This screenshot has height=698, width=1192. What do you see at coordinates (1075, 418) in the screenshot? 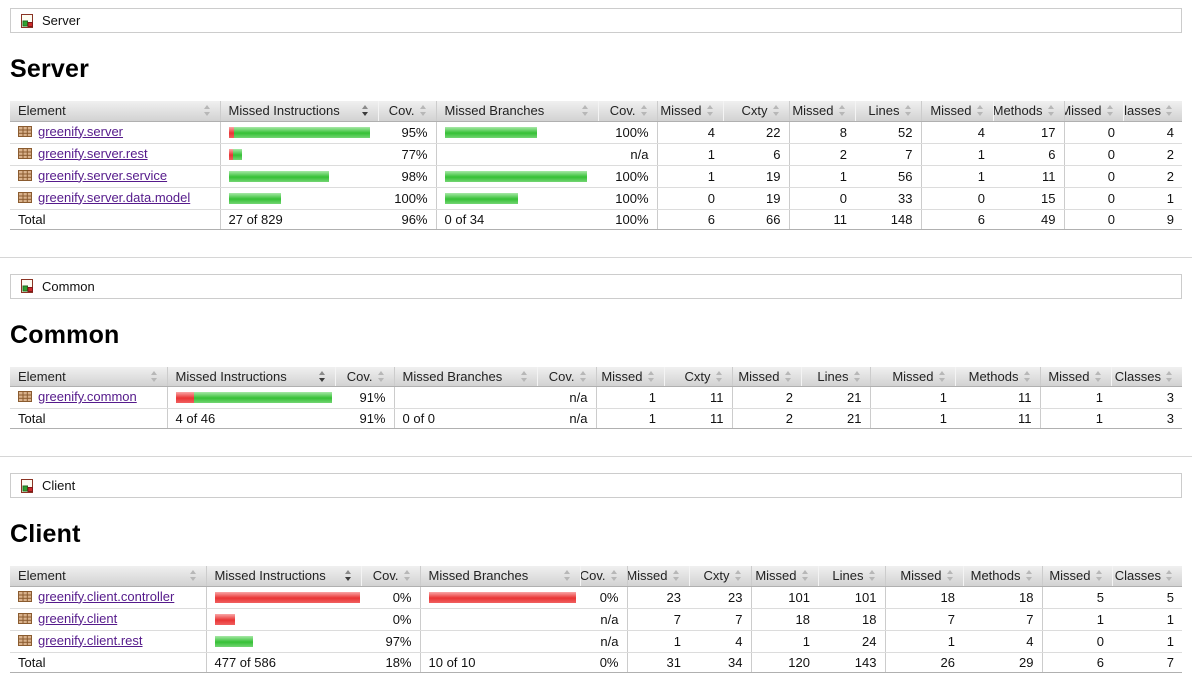
I see `total-cell: 1` at bounding box center [1075, 418].